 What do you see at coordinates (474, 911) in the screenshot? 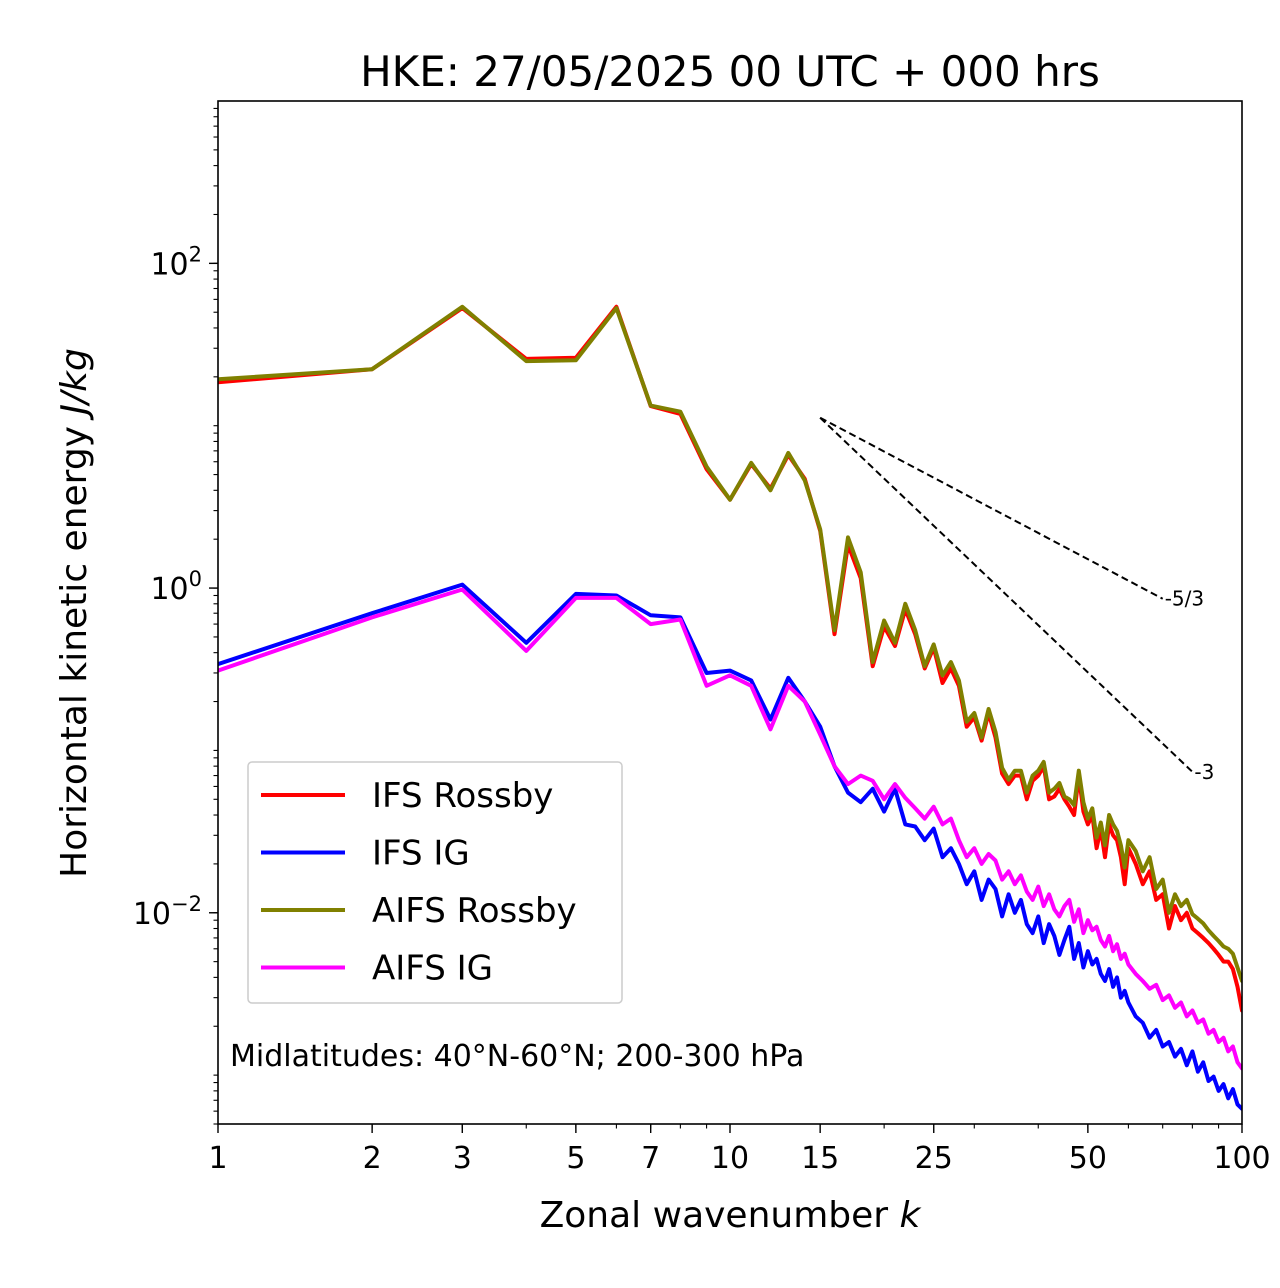
I see `legend-label: AIFS Rossby` at bounding box center [474, 911].